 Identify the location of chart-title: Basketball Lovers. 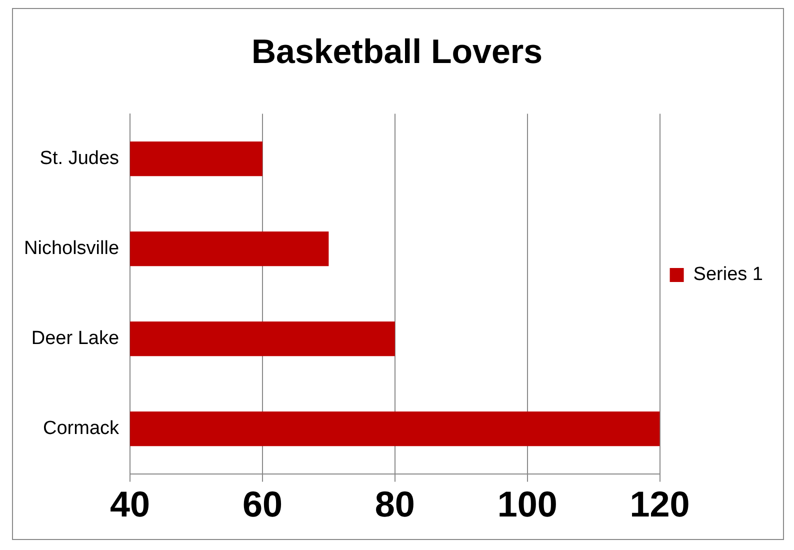
(397, 51).